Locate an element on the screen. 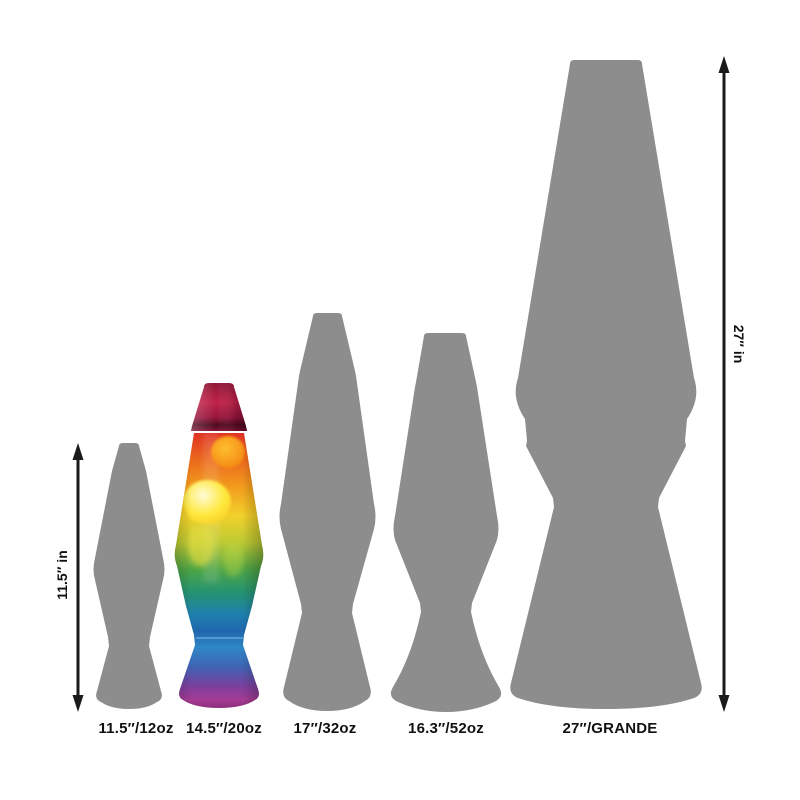 The height and width of the screenshot is (800, 800). lamp-silhouette-32oz-shape is located at coordinates (327, 512).